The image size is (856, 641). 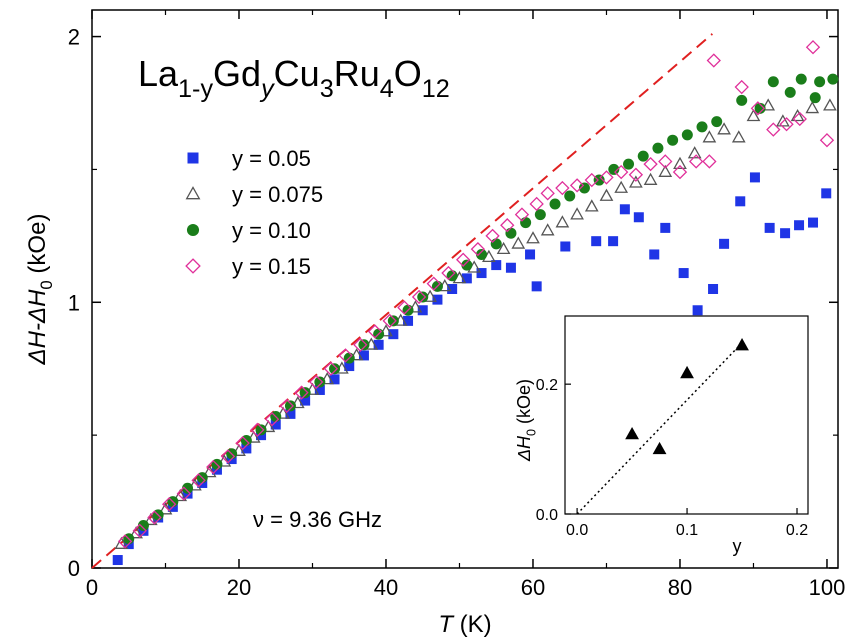 I want to click on formula-part: 4, so click(x=387, y=89).